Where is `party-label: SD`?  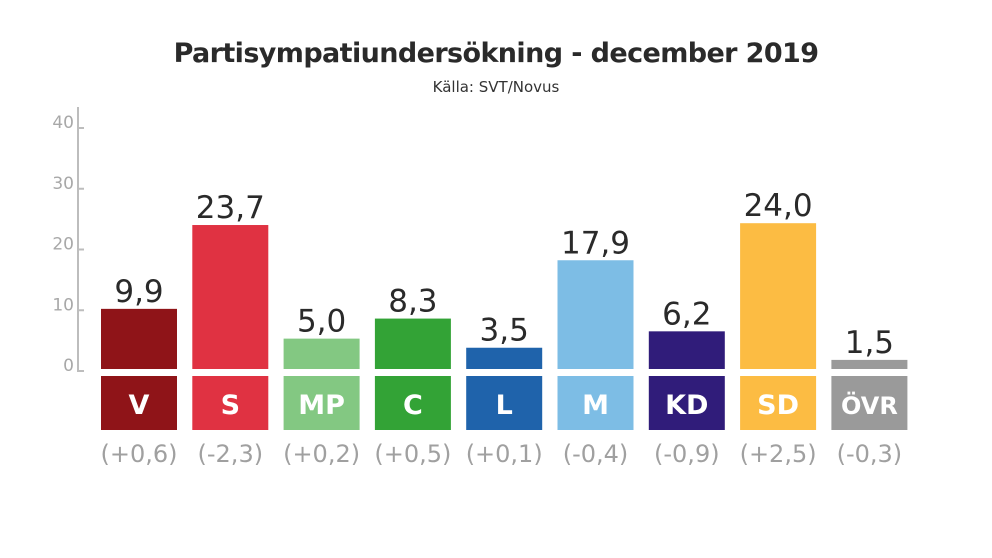
party-label: SD is located at coordinates (778, 405).